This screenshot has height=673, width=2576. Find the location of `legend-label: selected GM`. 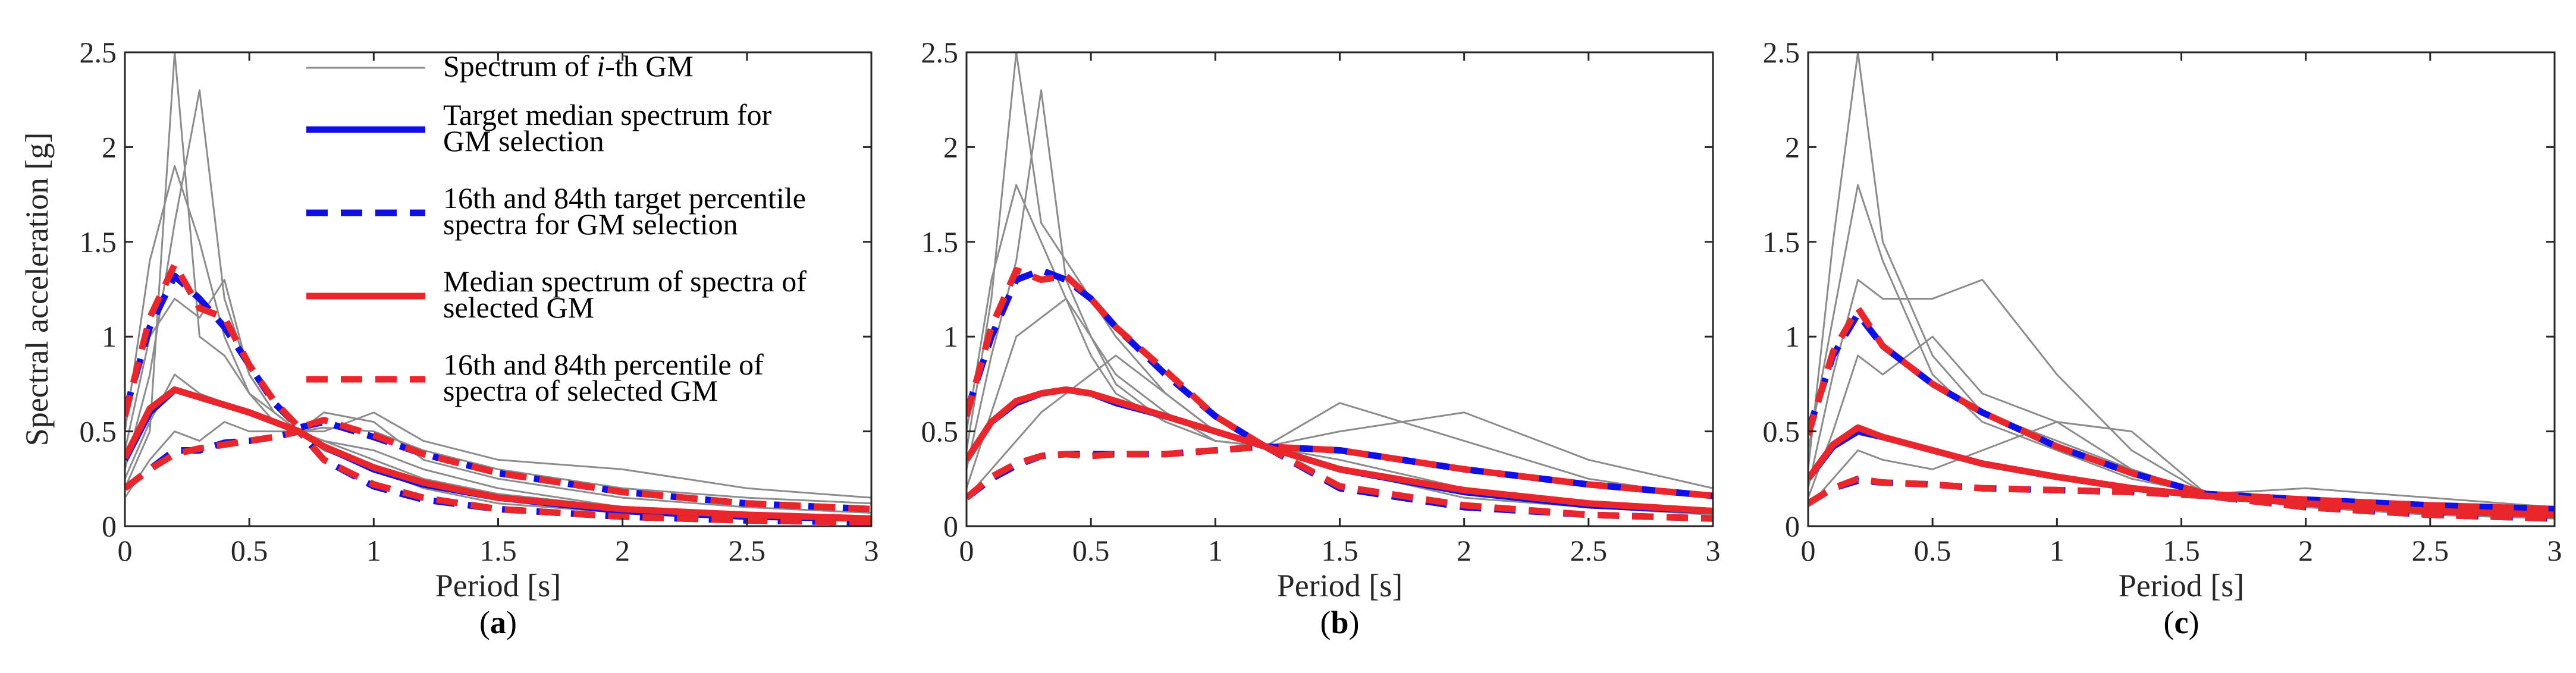

legend-label: selected GM is located at coordinates (518, 307).